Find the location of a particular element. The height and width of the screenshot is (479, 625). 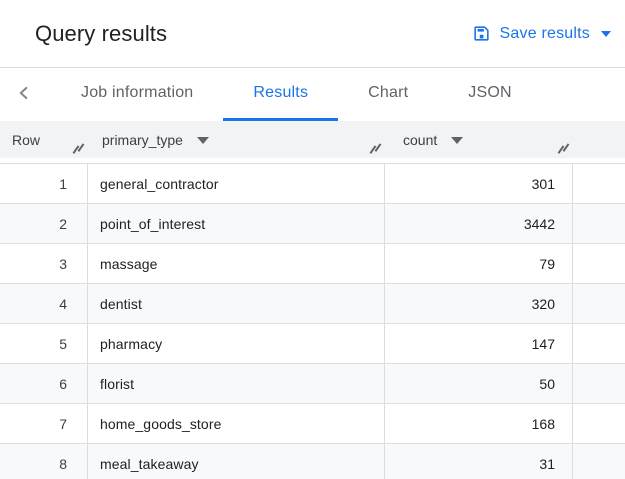

primary-type-cell: meal_takeaway is located at coordinates (236, 461).